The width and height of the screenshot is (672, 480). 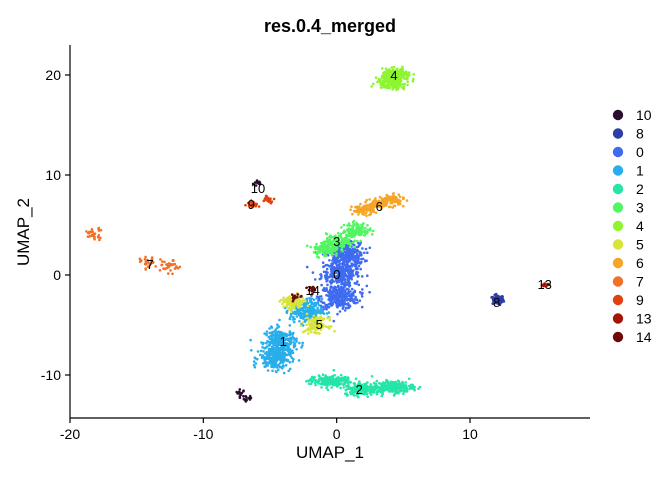 I want to click on x-tick-label: -20, so click(x=70, y=434).